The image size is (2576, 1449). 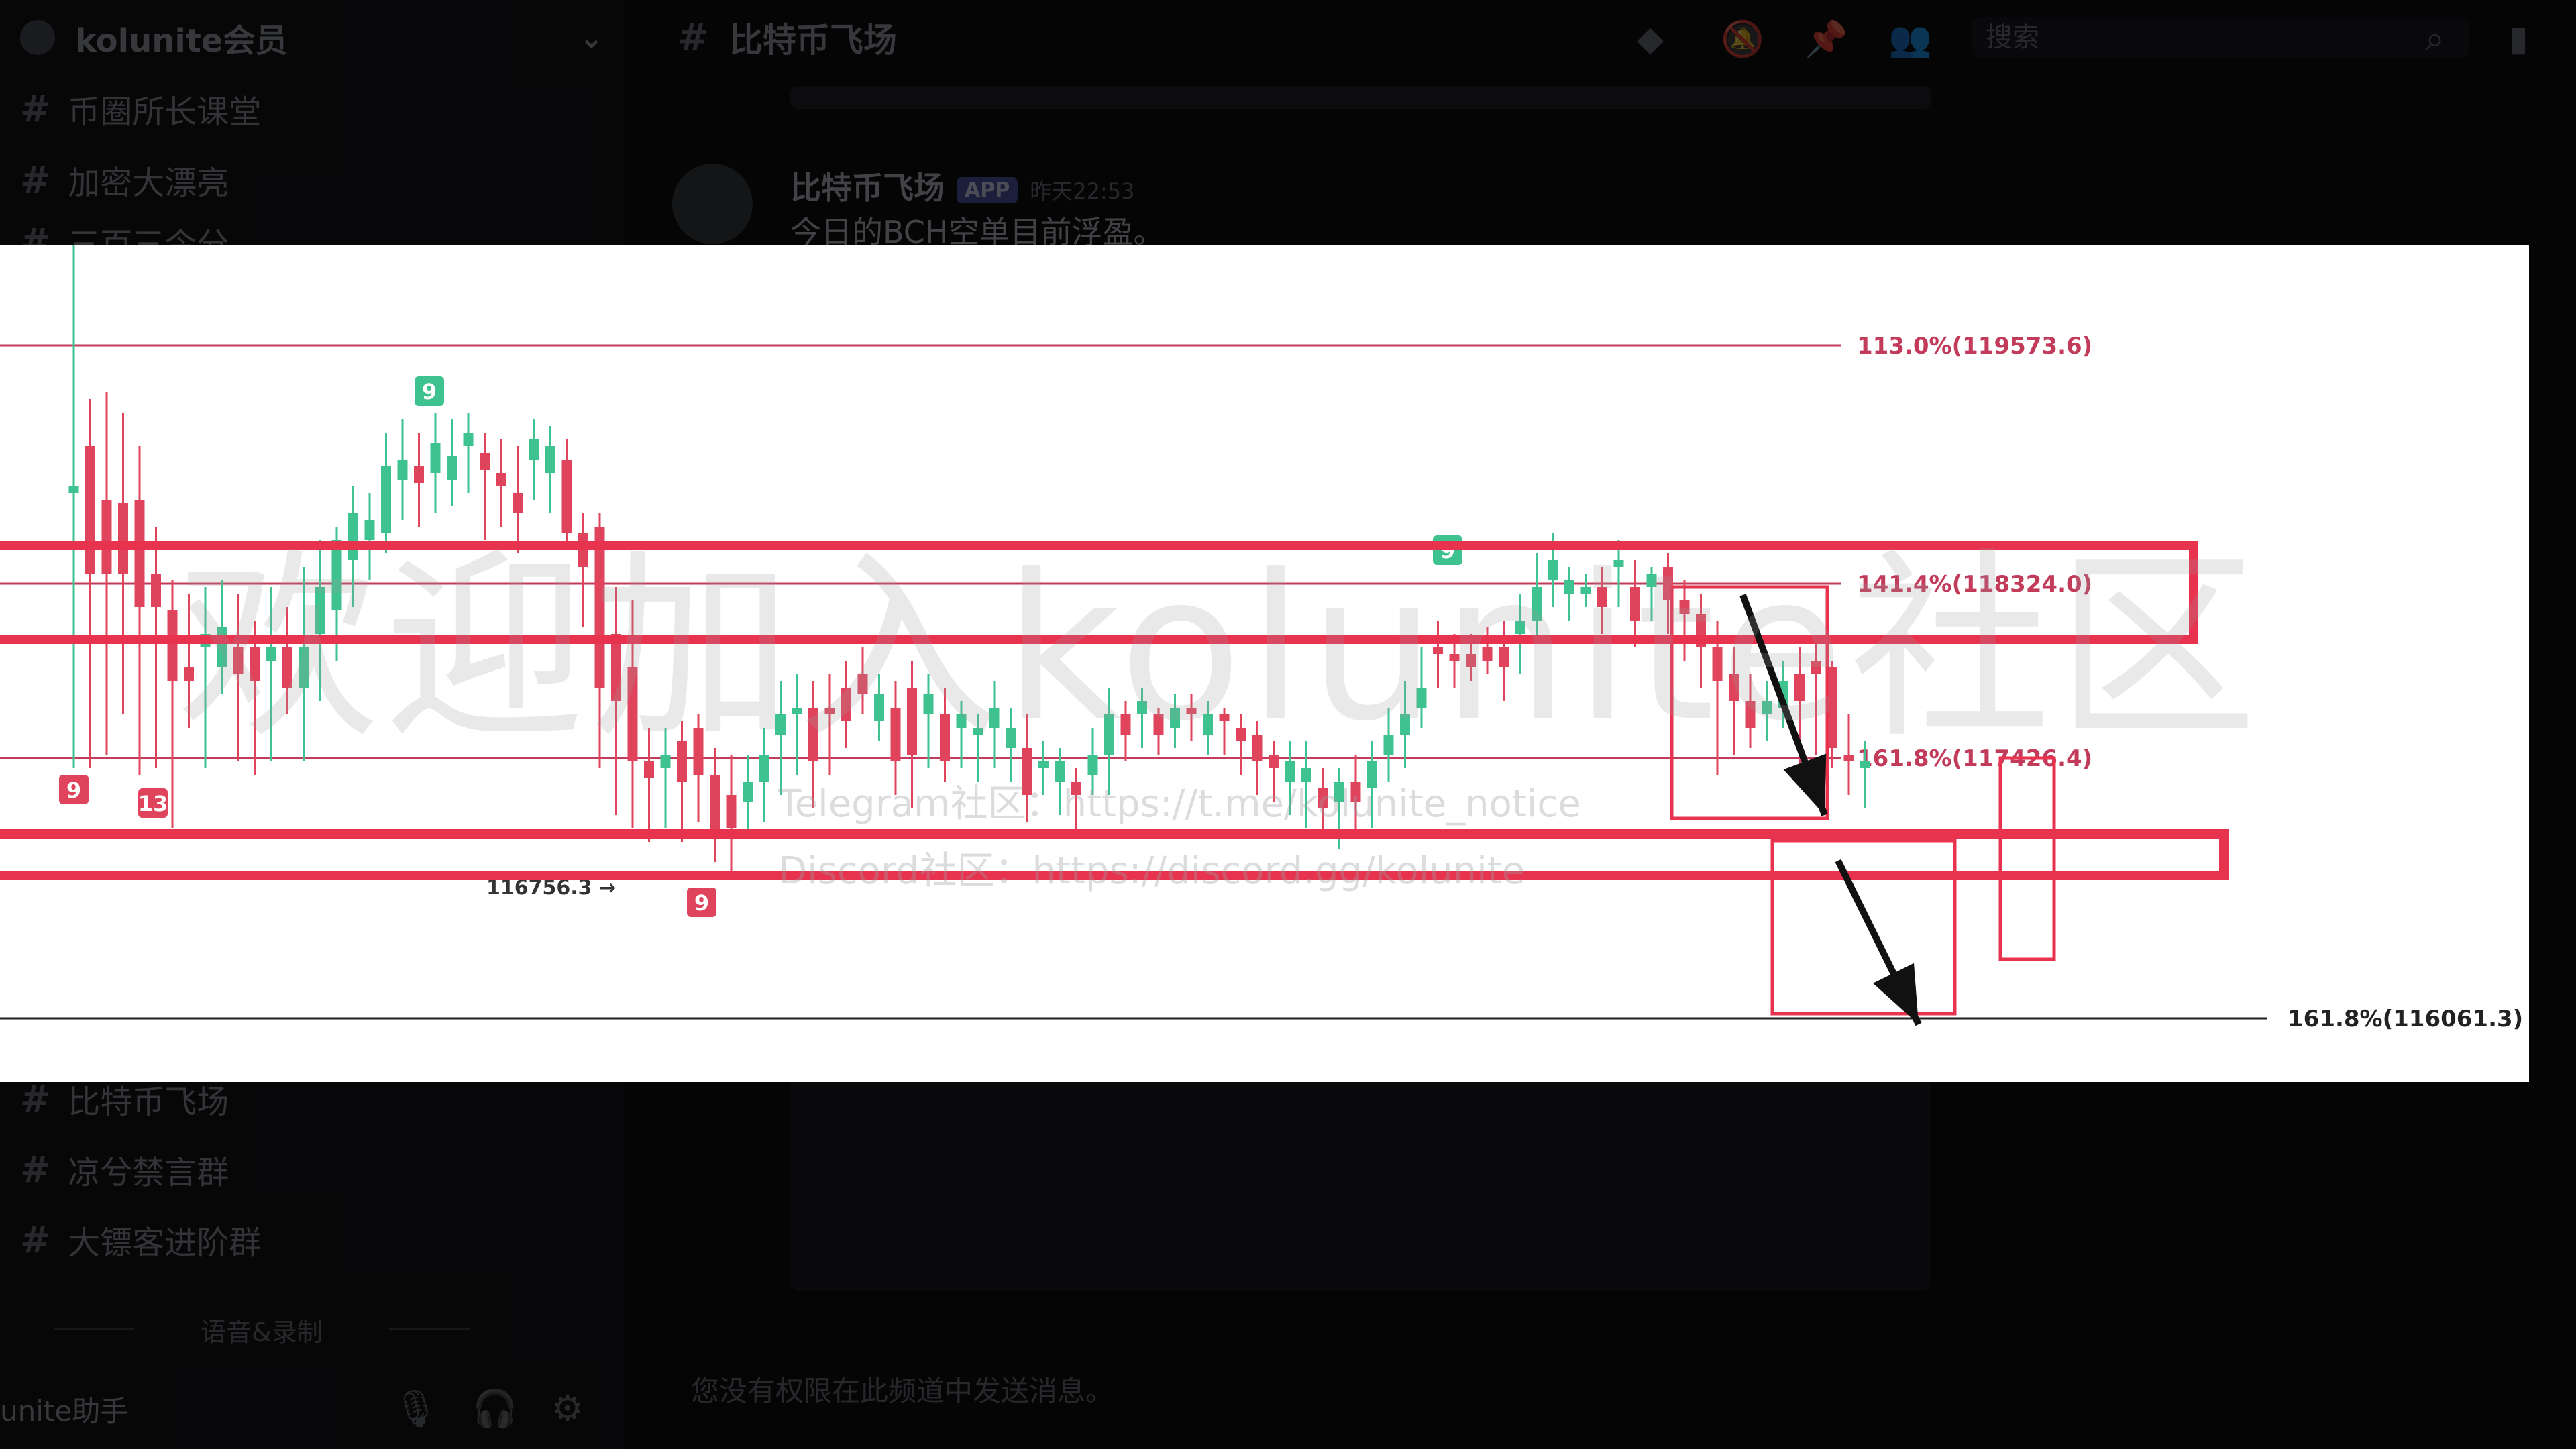 What do you see at coordinates (567, 1408) in the screenshot?
I see `gear-icon: ⚙` at bounding box center [567, 1408].